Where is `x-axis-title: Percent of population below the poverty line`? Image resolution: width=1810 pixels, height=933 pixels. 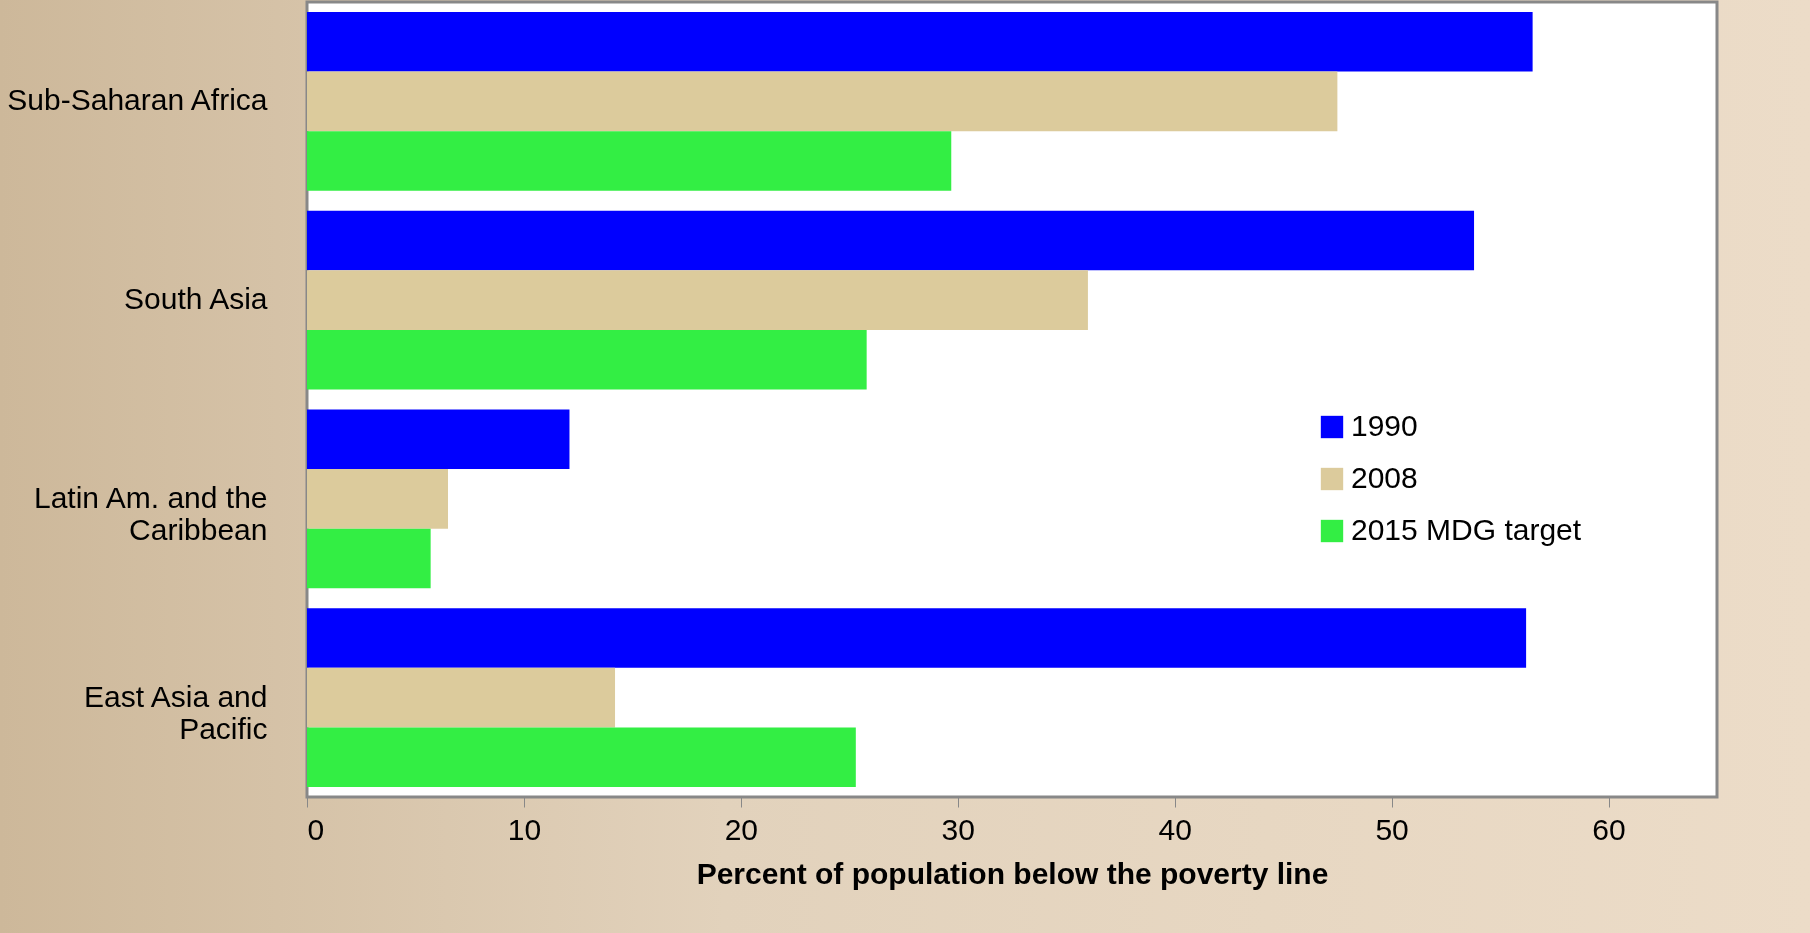
x-axis-title: Percent of population below the poverty line is located at coordinates (1012, 873).